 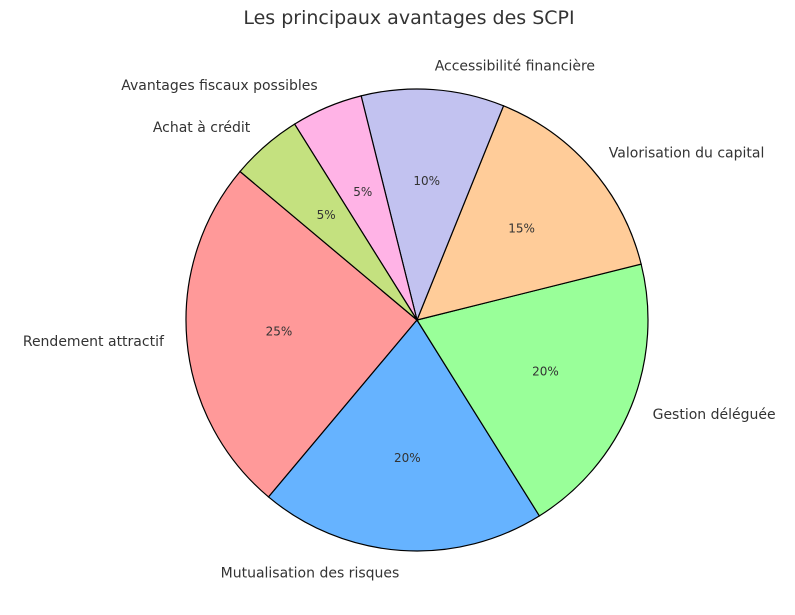 What do you see at coordinates (687, 153) in the screenshot?
I see `slice-label-valorisation-du-capital: Valorisation du capital` at bounding box center [687, 153].